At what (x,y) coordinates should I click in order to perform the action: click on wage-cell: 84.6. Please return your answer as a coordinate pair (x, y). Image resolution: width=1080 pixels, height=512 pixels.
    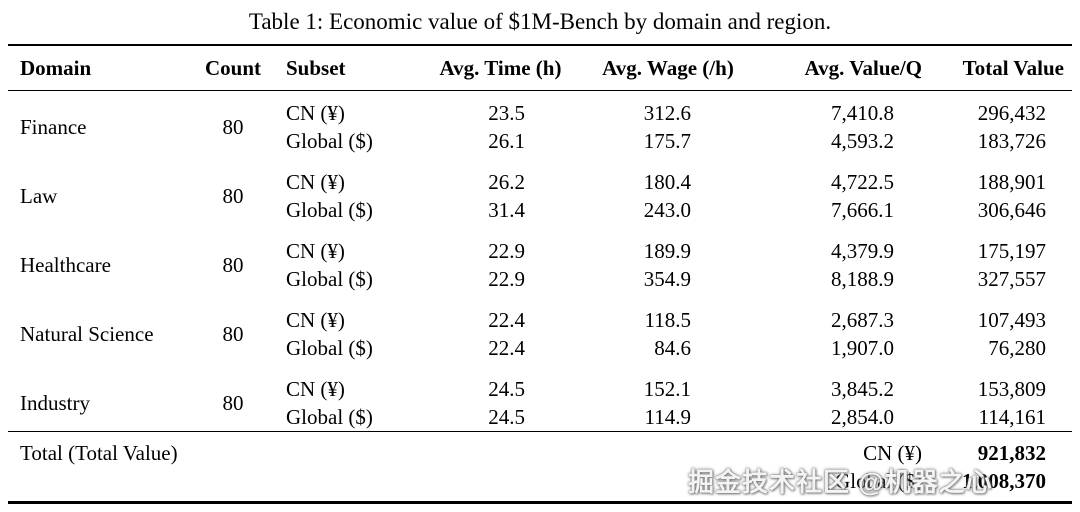
    Looking at the image, I should click on (672, 347).